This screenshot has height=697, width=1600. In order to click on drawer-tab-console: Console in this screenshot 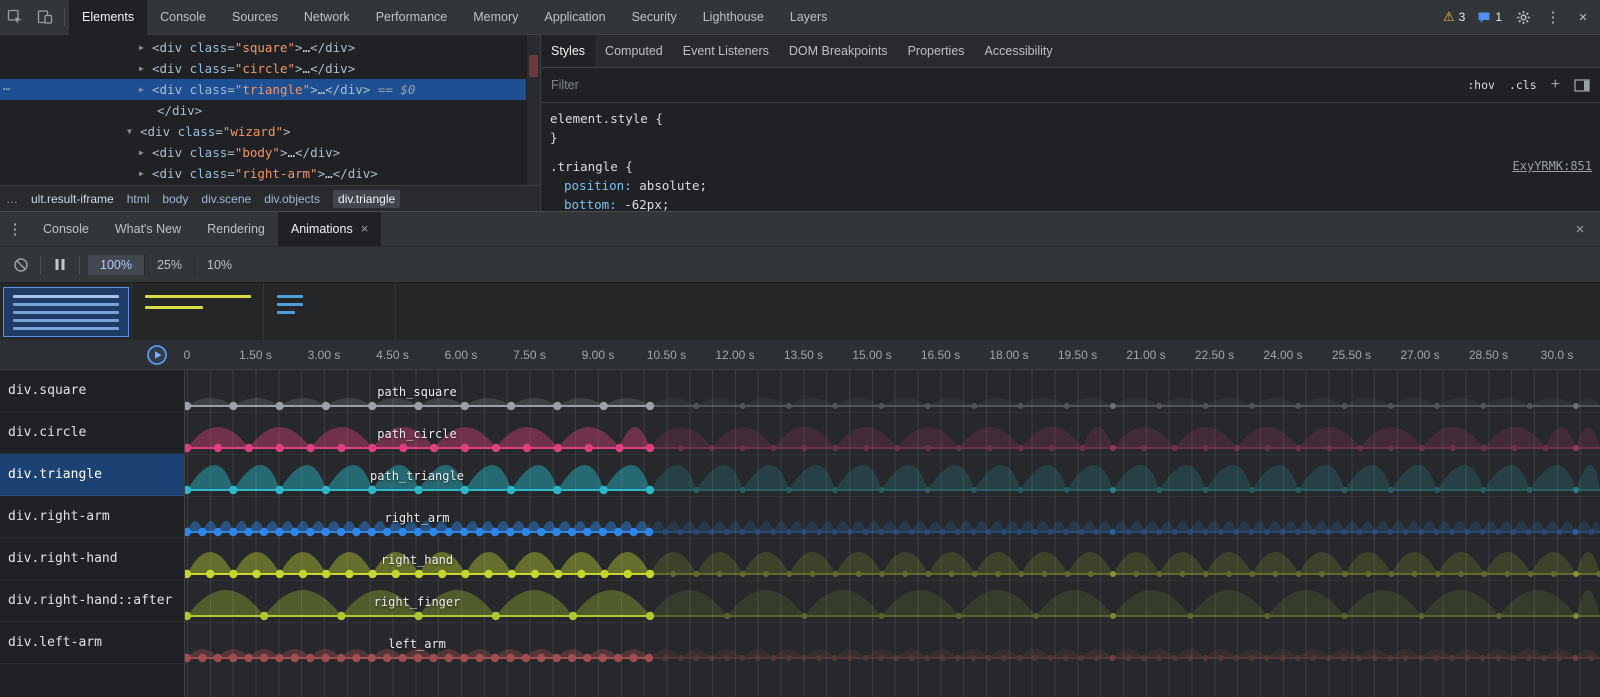, I will do `click(66, 229)`.